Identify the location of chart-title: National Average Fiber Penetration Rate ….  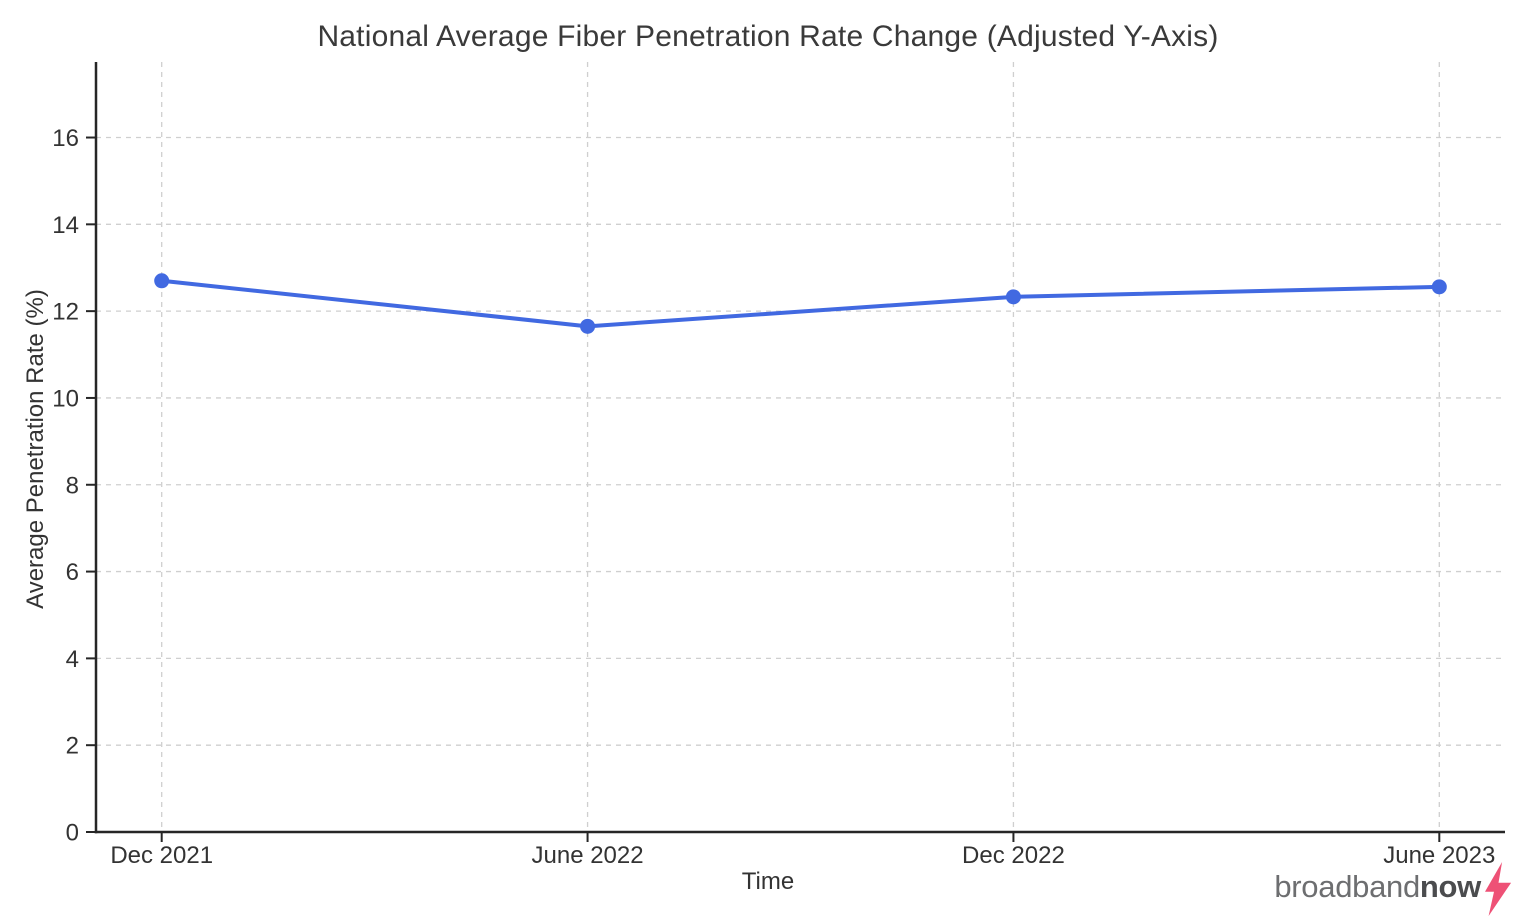
(768, 36).